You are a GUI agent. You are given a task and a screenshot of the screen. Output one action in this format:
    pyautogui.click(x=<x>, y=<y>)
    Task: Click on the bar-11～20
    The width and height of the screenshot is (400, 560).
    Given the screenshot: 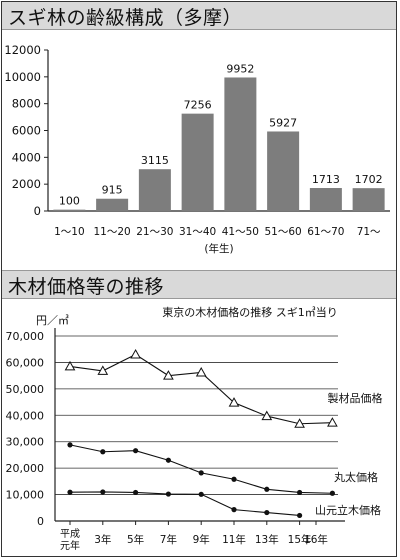 What is the action you would take?
    pyautogui.click(x=112, y=204)
    